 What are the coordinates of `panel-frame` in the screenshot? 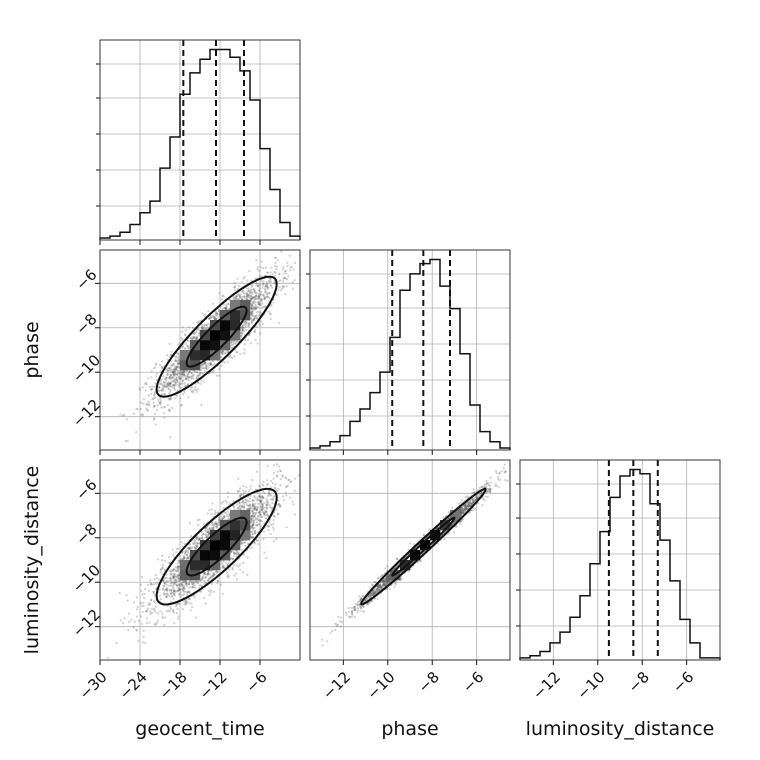 It's located at (200, 560).